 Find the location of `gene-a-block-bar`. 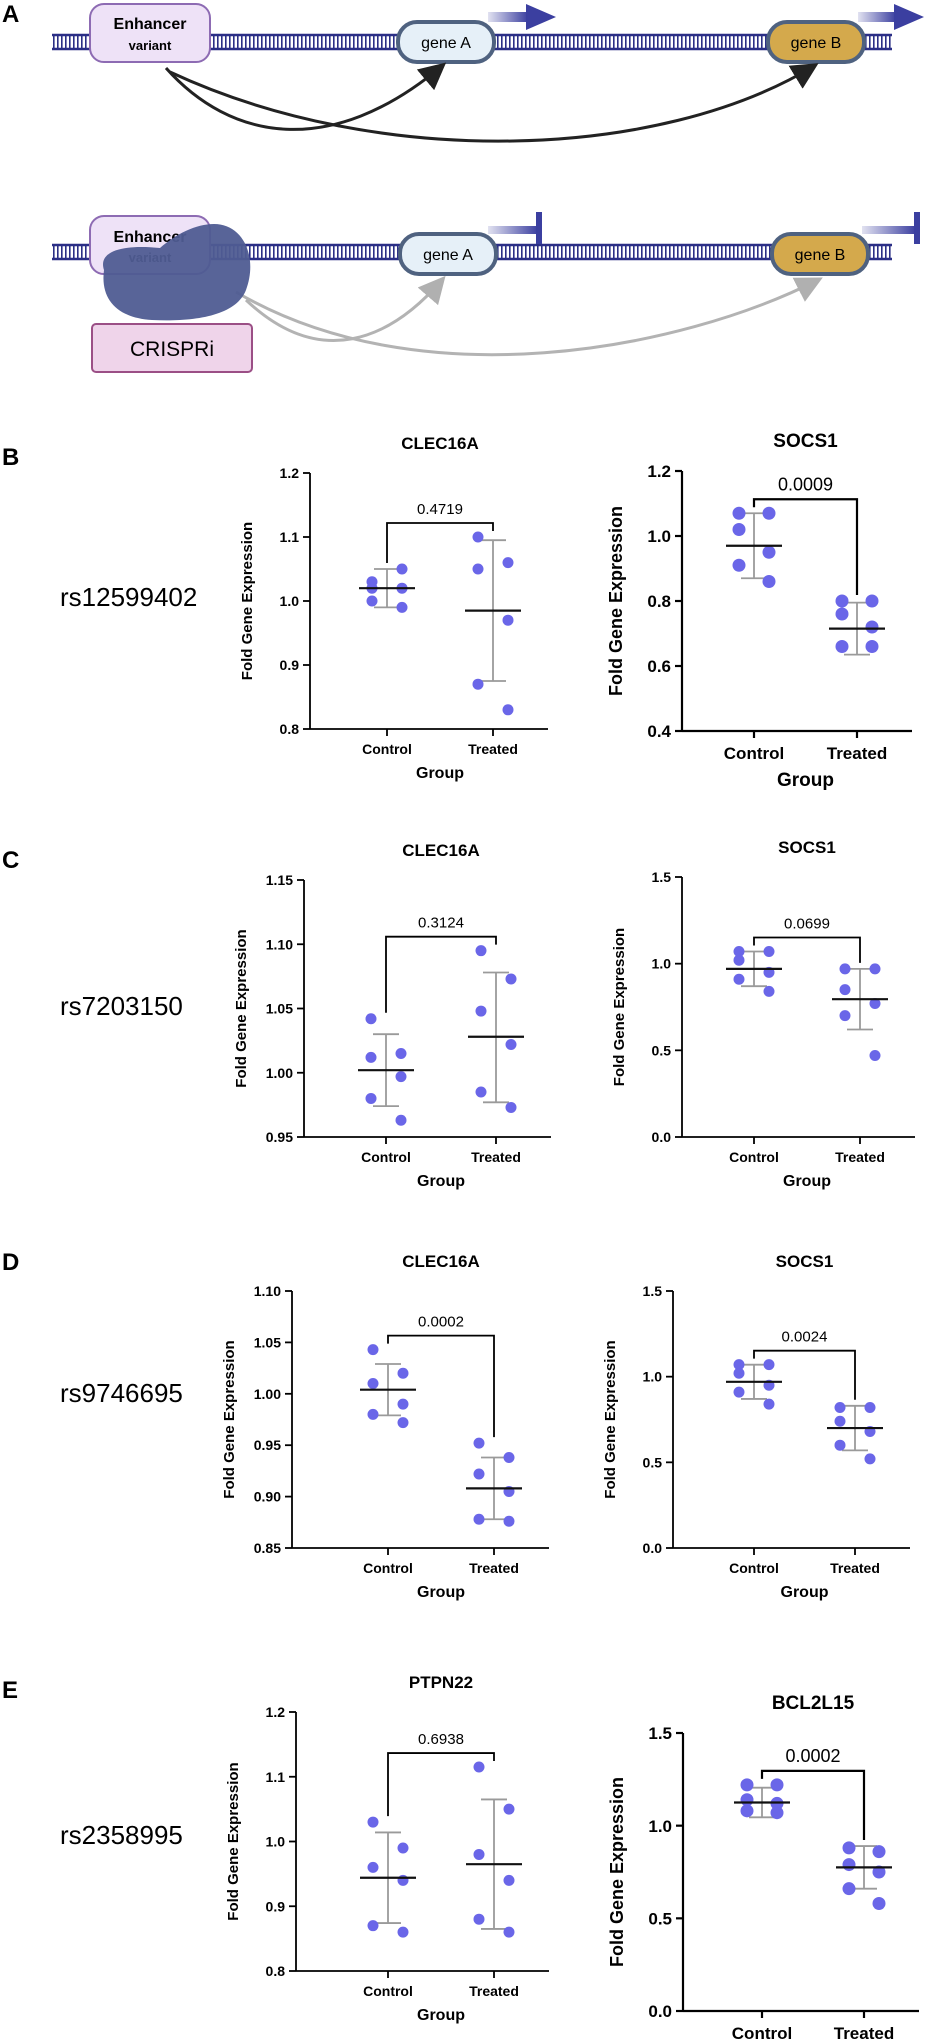

gene-a-block-bar is located at coordinates (539, 228).